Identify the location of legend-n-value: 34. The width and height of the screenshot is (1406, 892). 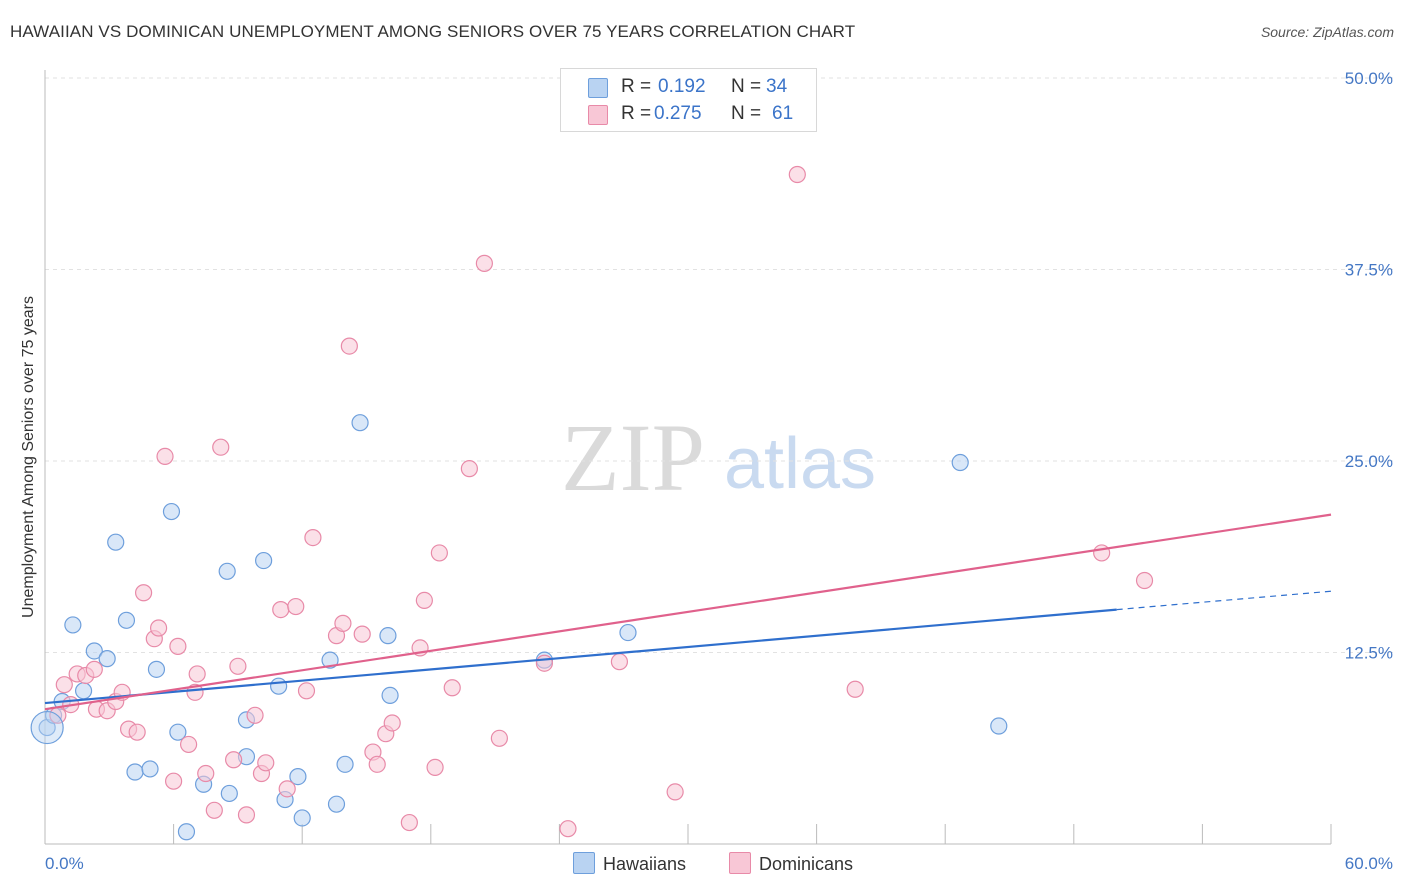
(777, 86).